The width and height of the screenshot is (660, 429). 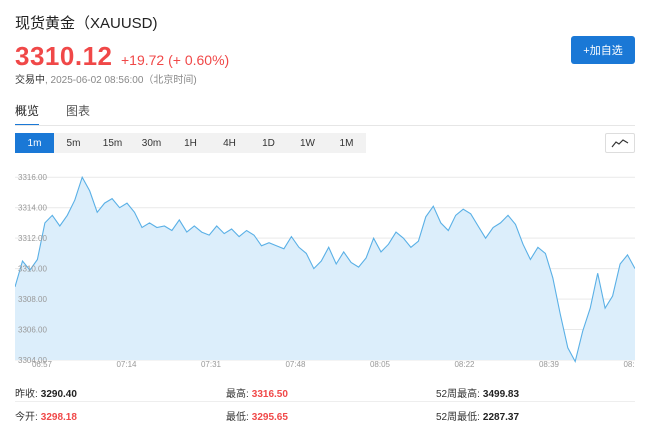 I want to click on line-chart-icon, so click(x=620, y=143).